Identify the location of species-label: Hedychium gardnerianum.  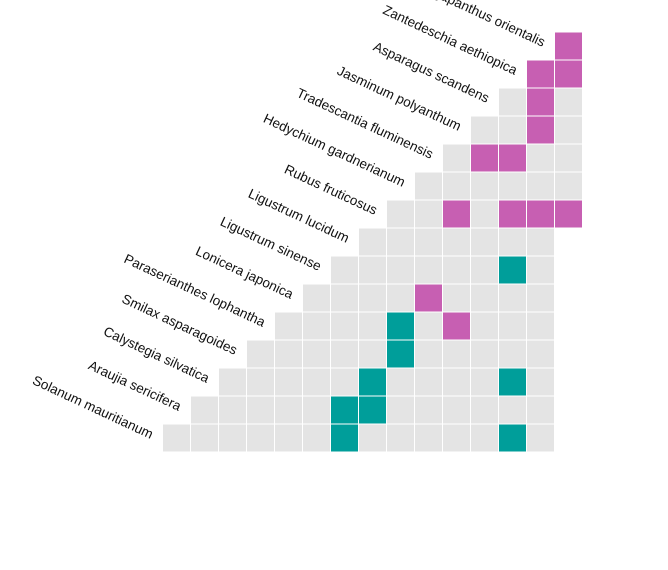
(334, 150).